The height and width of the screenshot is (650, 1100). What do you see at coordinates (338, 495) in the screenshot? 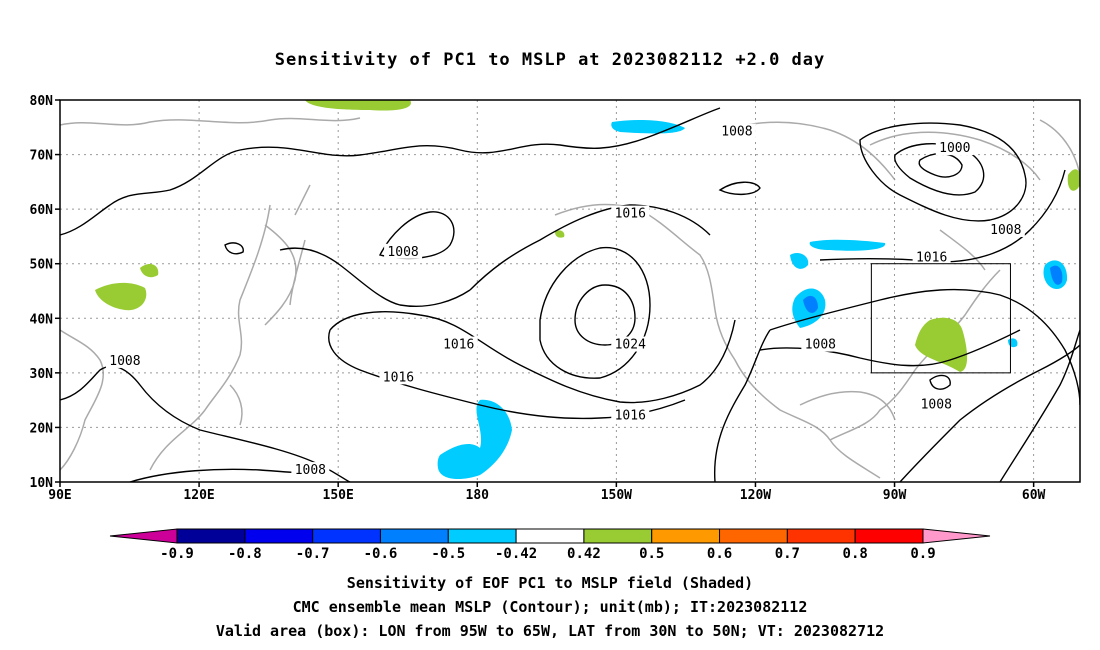
I see `lon-label: 150E` at bounding box center [338, 495].